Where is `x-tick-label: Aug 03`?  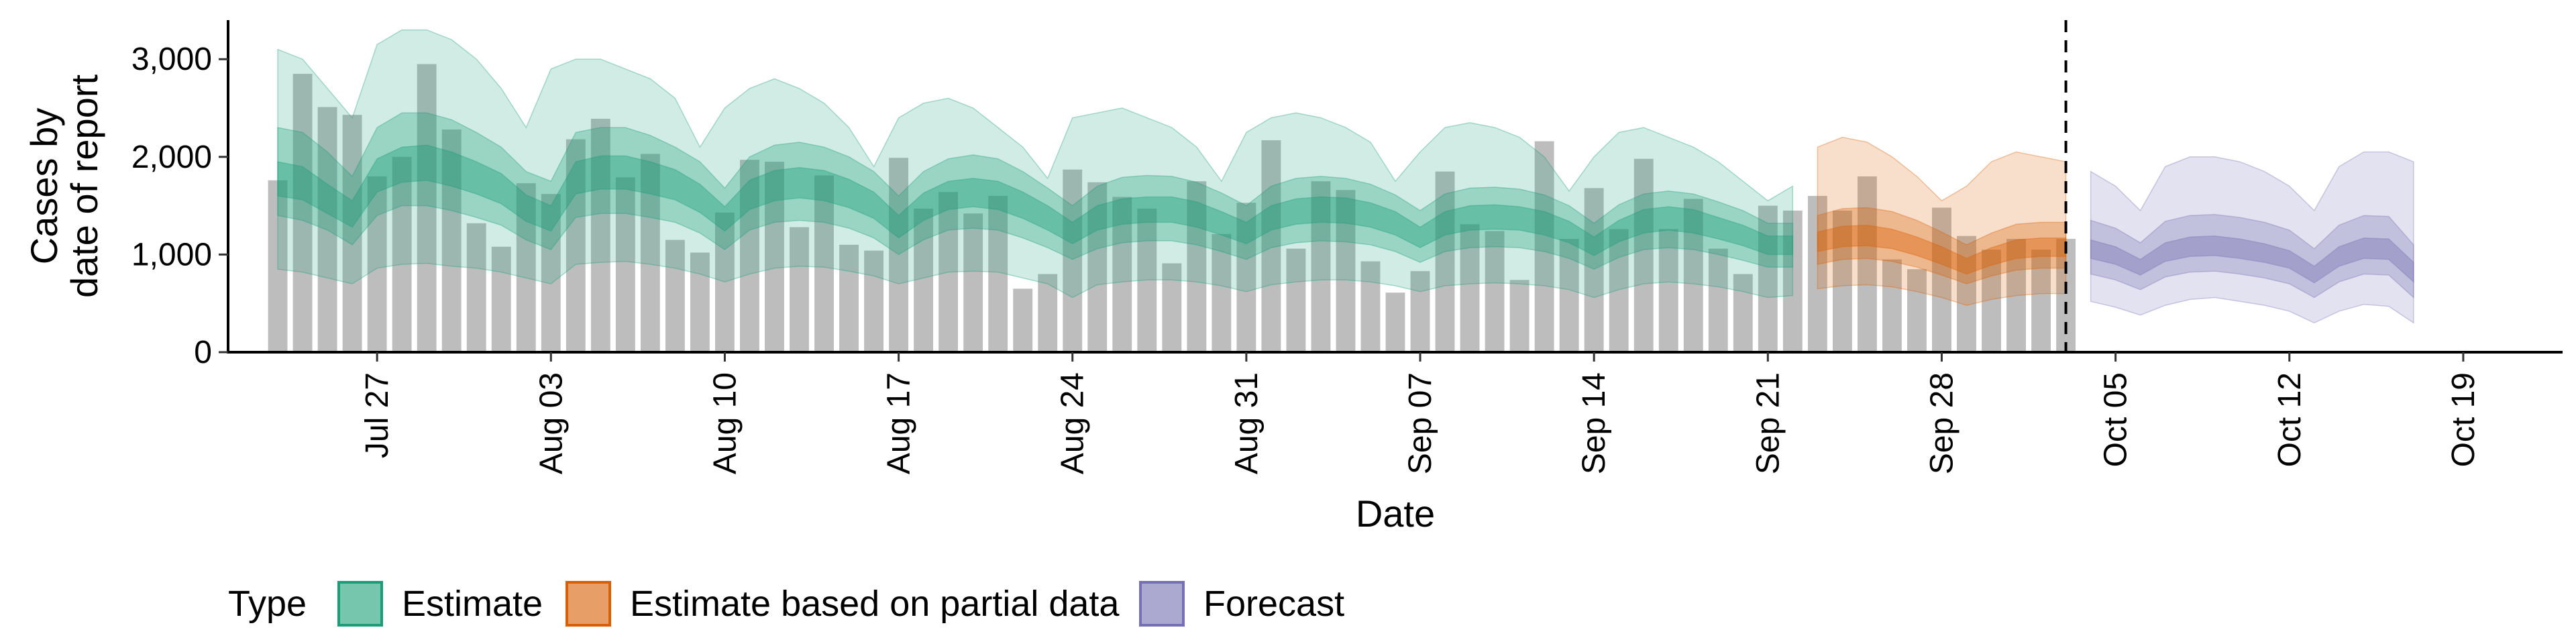
x-tick-label: Aug 03 is located at coordinates (551, 423).